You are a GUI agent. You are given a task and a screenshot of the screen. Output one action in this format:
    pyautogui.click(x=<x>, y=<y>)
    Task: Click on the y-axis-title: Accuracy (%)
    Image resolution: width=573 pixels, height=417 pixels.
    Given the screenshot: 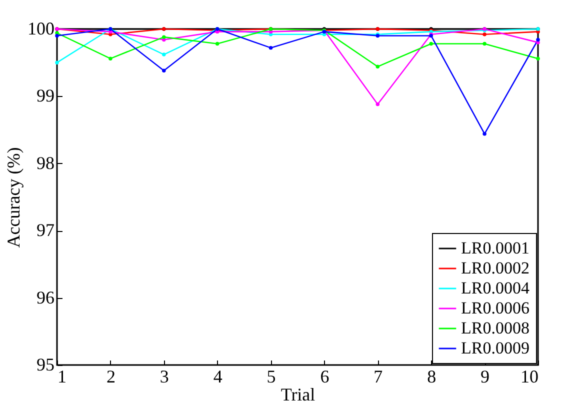 What is the action you would take?
    pyautogui.click(x=14, y=197)
    